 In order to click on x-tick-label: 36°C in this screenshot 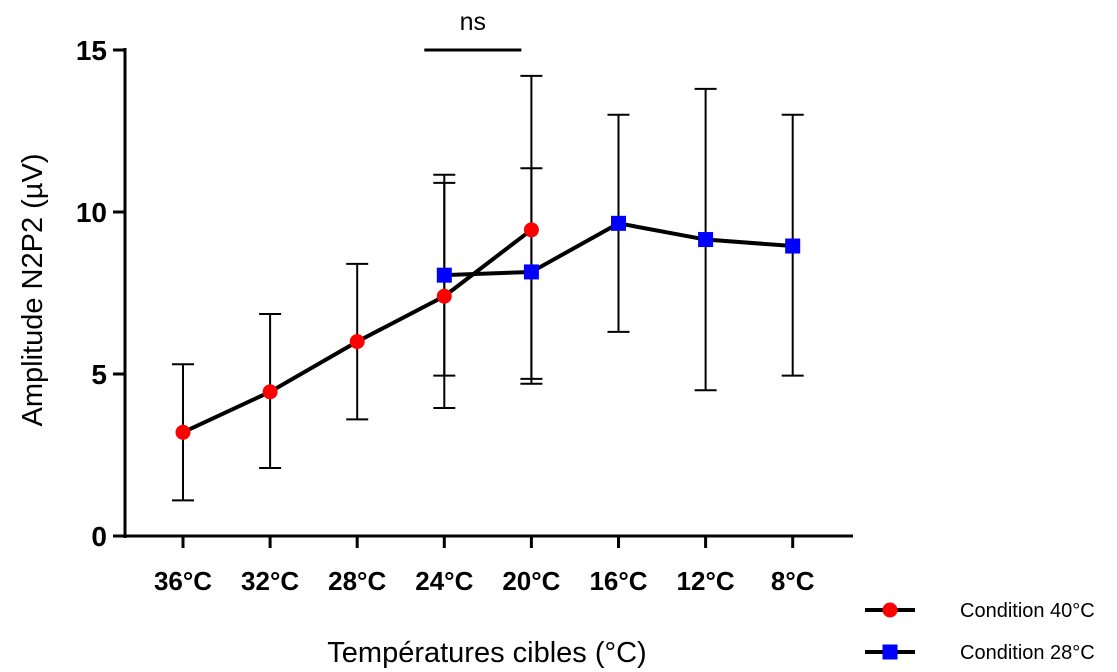, I will do `click(183, 581)`.